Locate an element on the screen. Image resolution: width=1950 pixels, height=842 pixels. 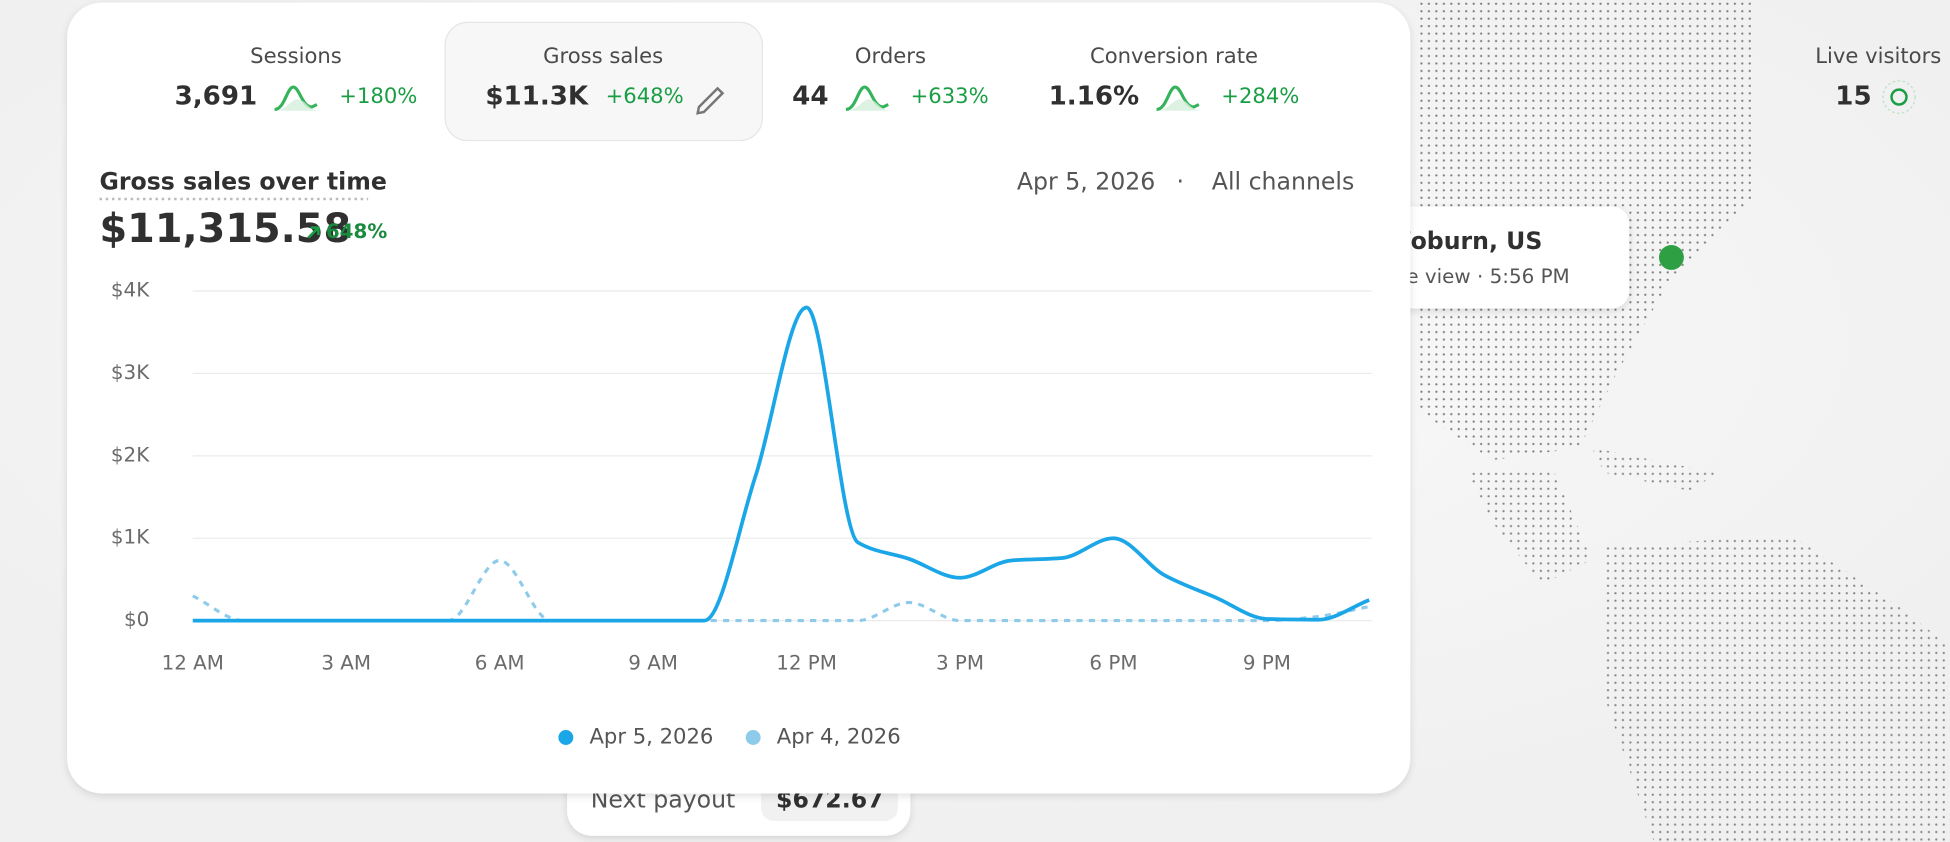
selected-tile is located at coordinates (603, 81).